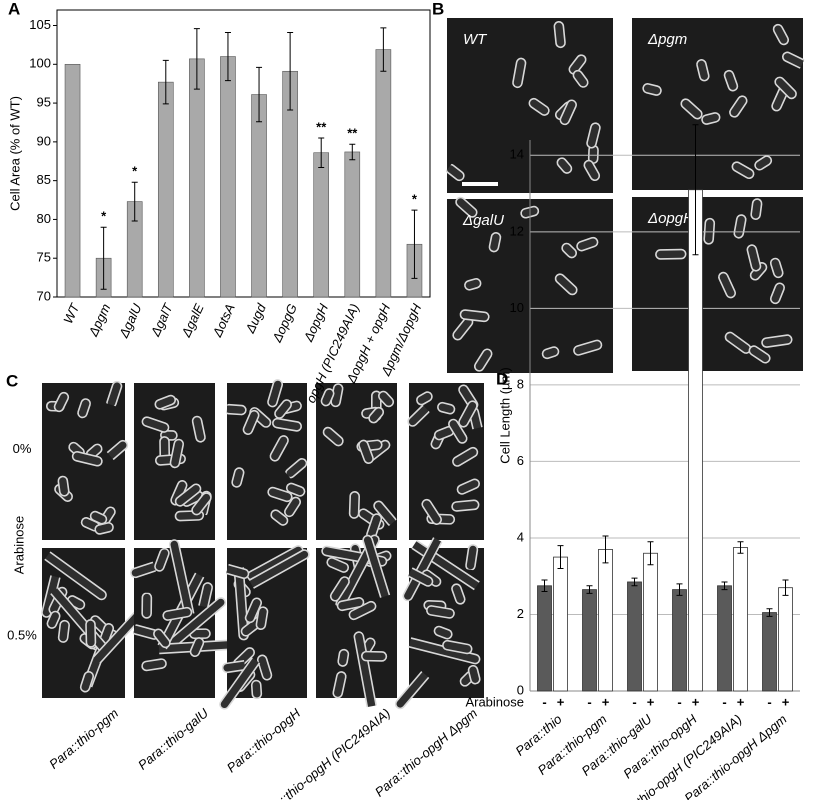  What do you see at coordinates (22, 448) in the screenshot?
I see `row-label: 0%` at bounding box center [22, 448].